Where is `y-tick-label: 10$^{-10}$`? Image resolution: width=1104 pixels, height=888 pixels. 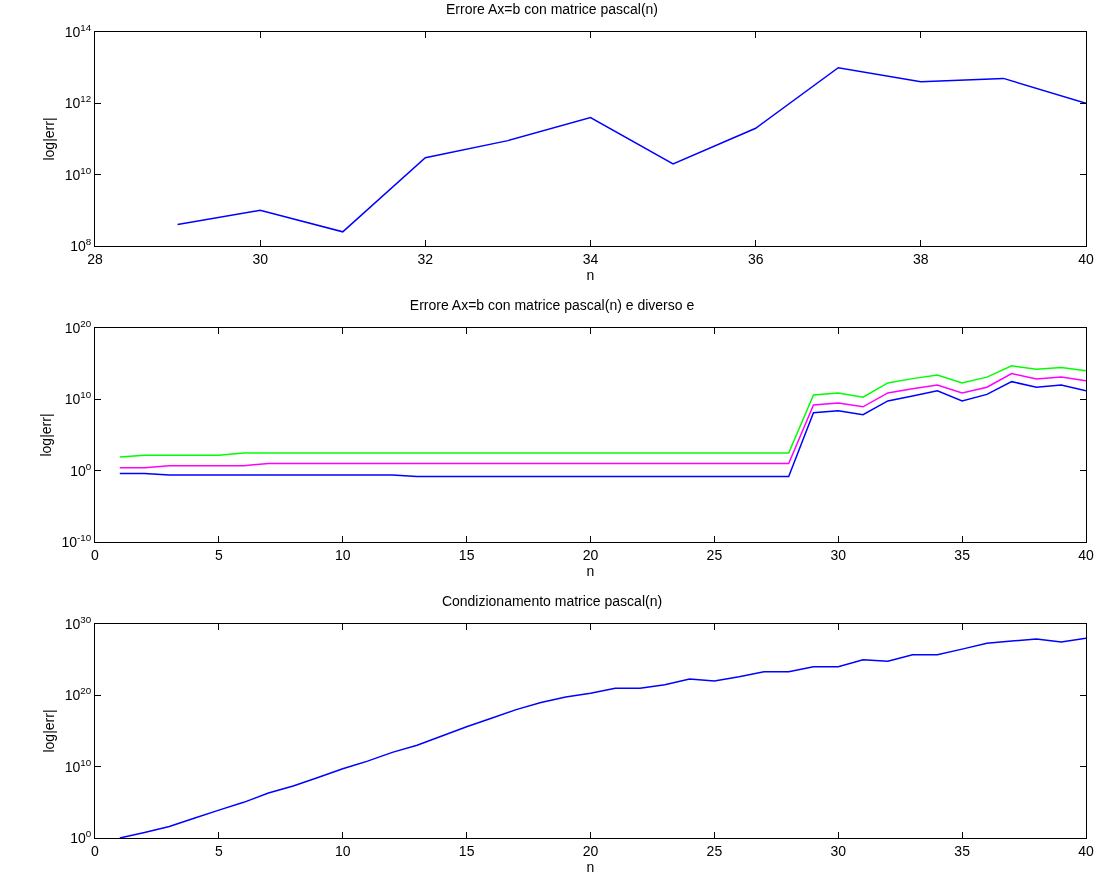
y-tick-label: 10$^{-10}$ is located at coordinates (76, 541).